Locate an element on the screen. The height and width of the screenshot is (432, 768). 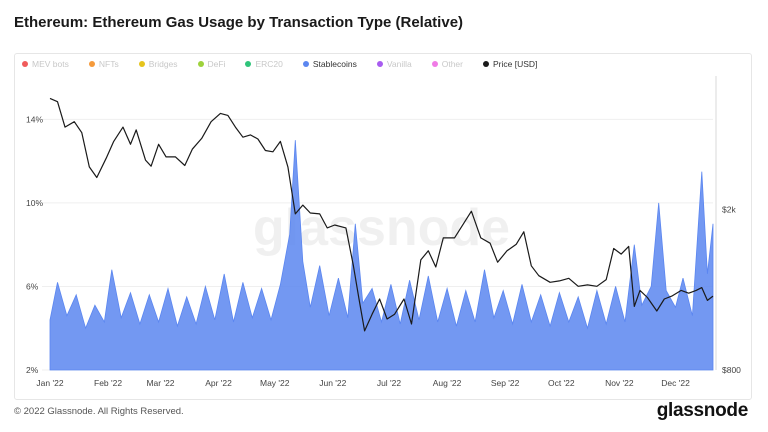
legend-label: ERC20 is located at coordinates (269, 64).